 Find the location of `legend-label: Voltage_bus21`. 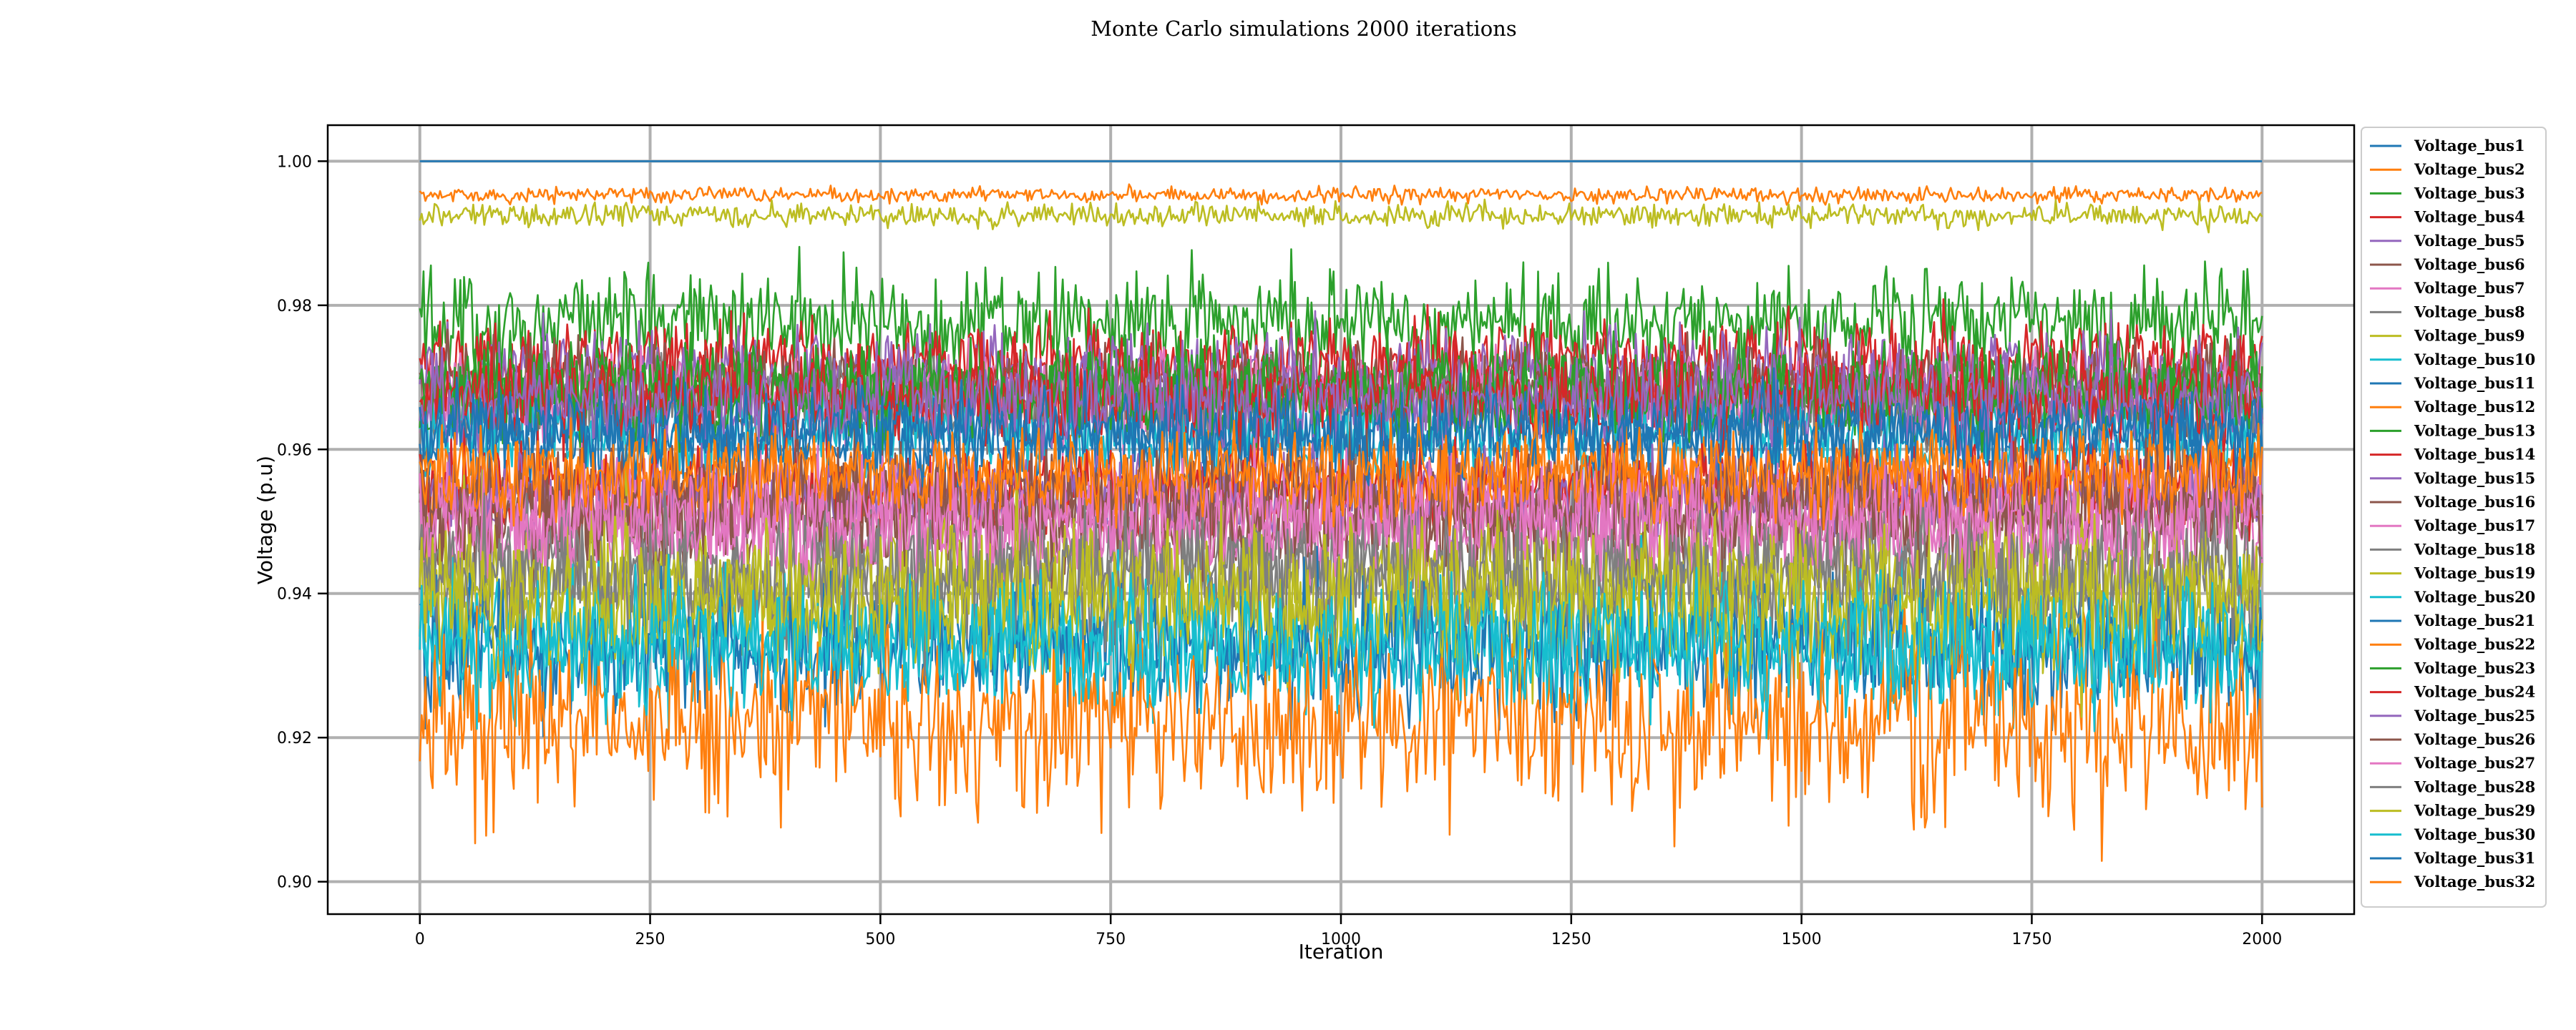

legend-label: Voltage_bus21 is located at coordinates (2474, 620).